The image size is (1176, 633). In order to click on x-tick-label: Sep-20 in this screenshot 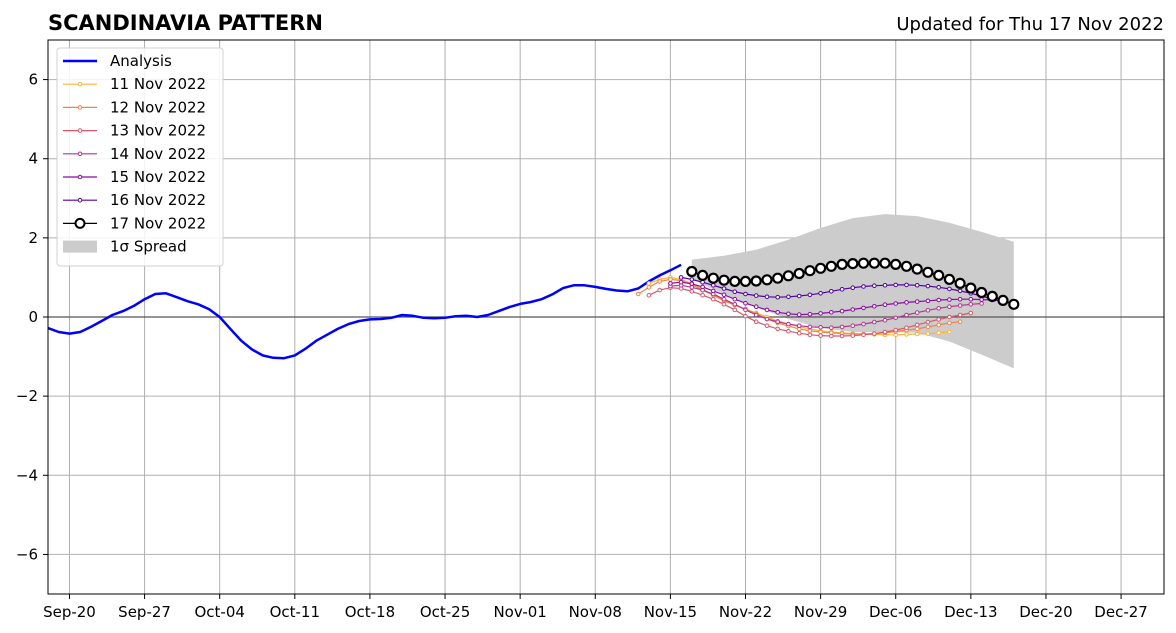, I will do `click(69, 612)`.